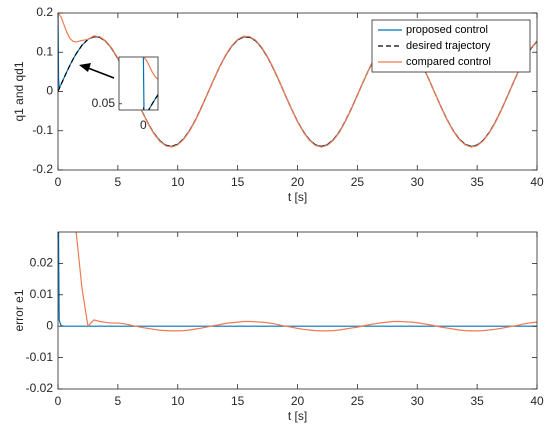 The height and width of the screenshot is (438, 550). What do you see at coordinates (19, 91) in the screenshot?
I see `y-axis-label: q1 and qd1` at bounding box center [19, 91].